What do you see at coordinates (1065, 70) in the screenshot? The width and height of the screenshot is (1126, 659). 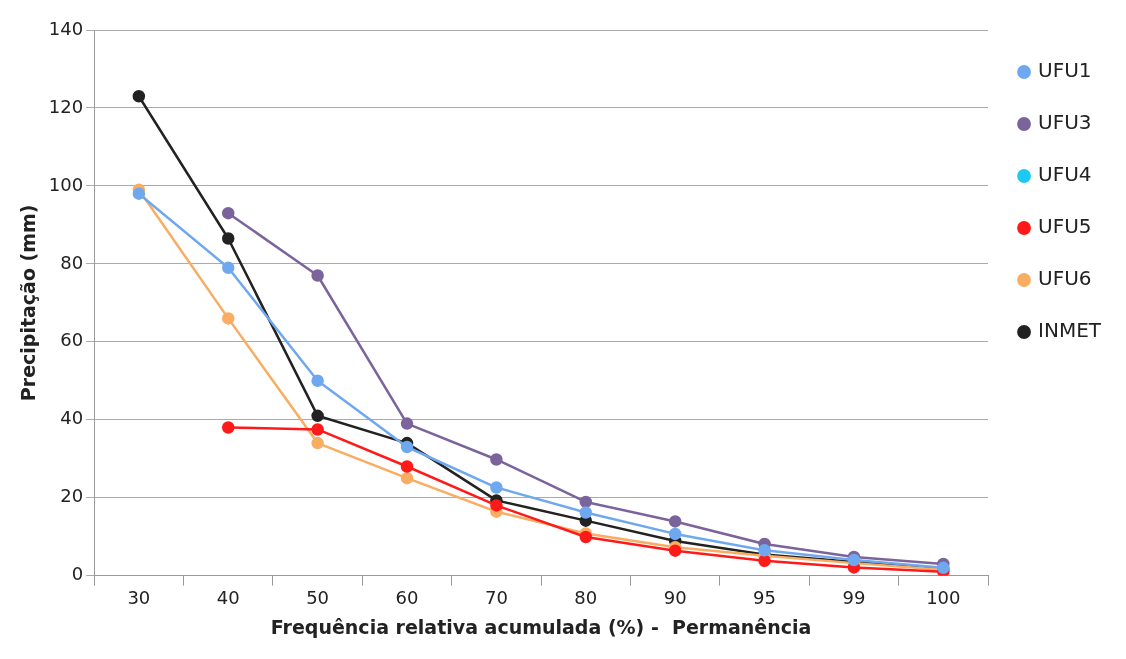 I see `legend-label: UFU1` at bounding box center [1065, 70].